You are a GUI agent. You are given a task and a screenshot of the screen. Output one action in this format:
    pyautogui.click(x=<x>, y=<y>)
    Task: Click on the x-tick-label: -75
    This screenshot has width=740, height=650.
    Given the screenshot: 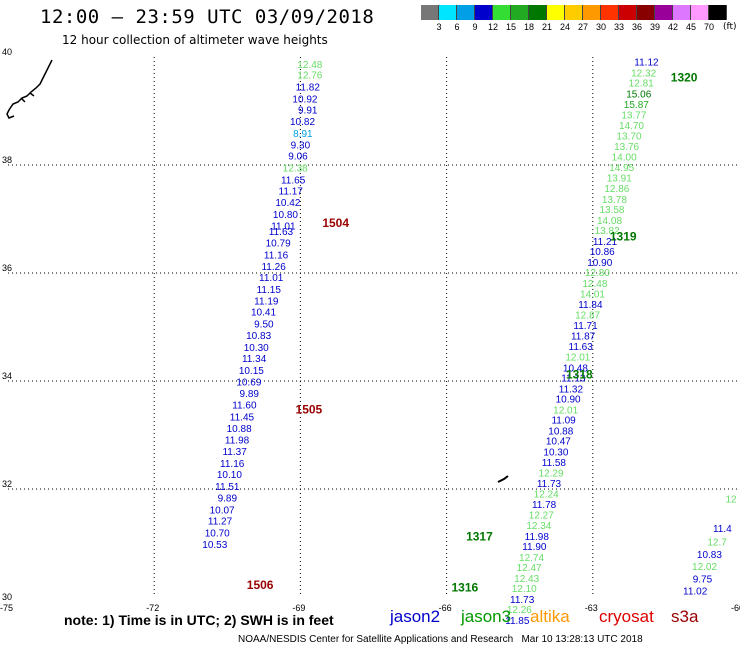 What is the action you would take?
    pyautogui.click(x=6, y=608)
    